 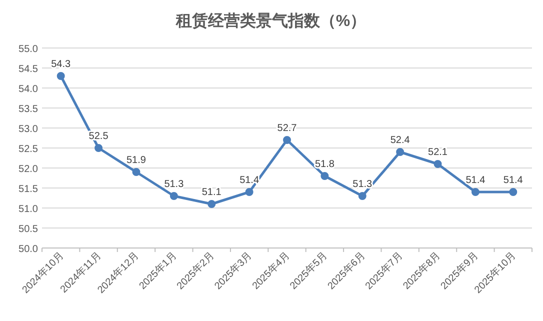 What do you see at coordinates (400, 140) in the screenshot?
I see `data-label: 52.4` at bounding box center [400, 140].